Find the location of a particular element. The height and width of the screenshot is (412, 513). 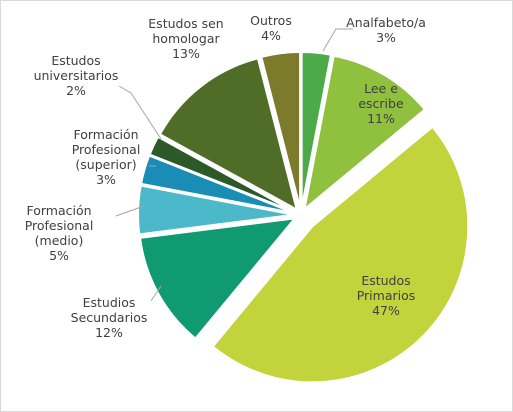

slice-label: Estudios Secundarios 12% is located at coordinates (109, 317).